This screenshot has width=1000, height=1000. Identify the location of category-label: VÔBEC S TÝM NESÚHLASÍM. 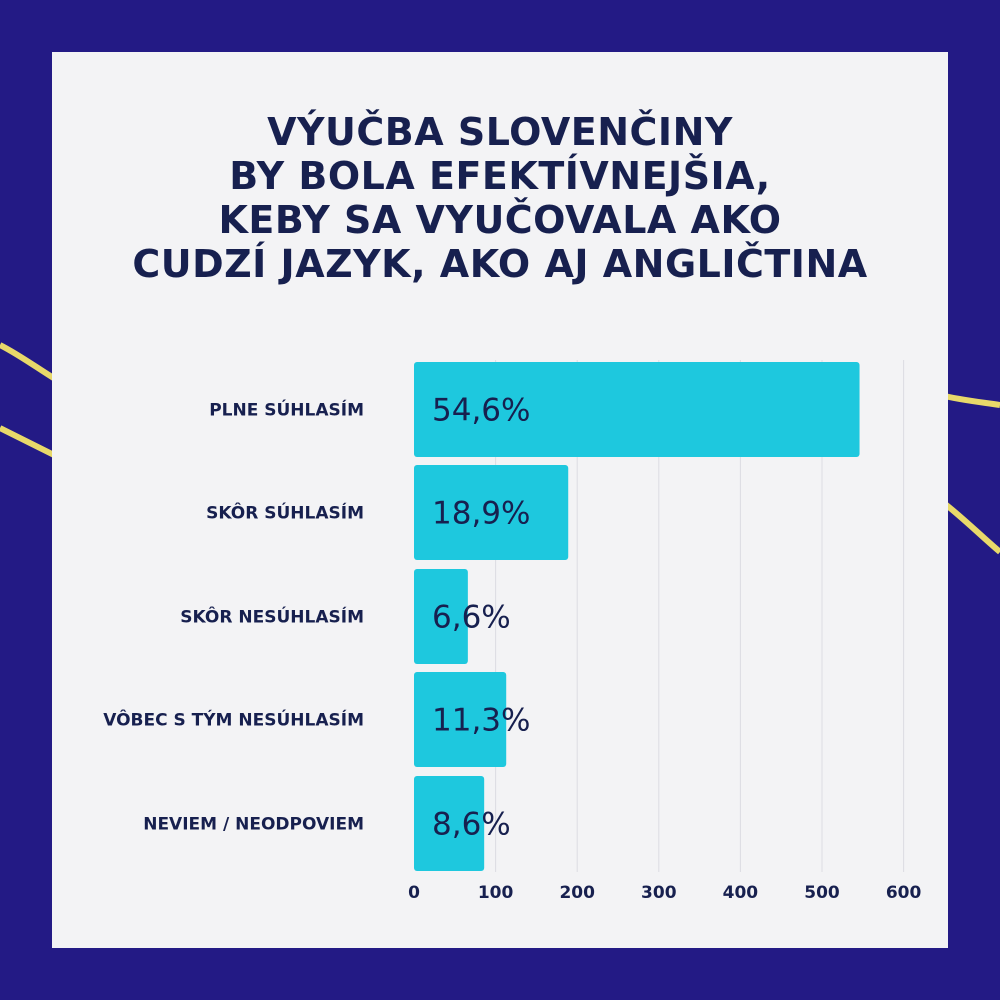
(233, 720).